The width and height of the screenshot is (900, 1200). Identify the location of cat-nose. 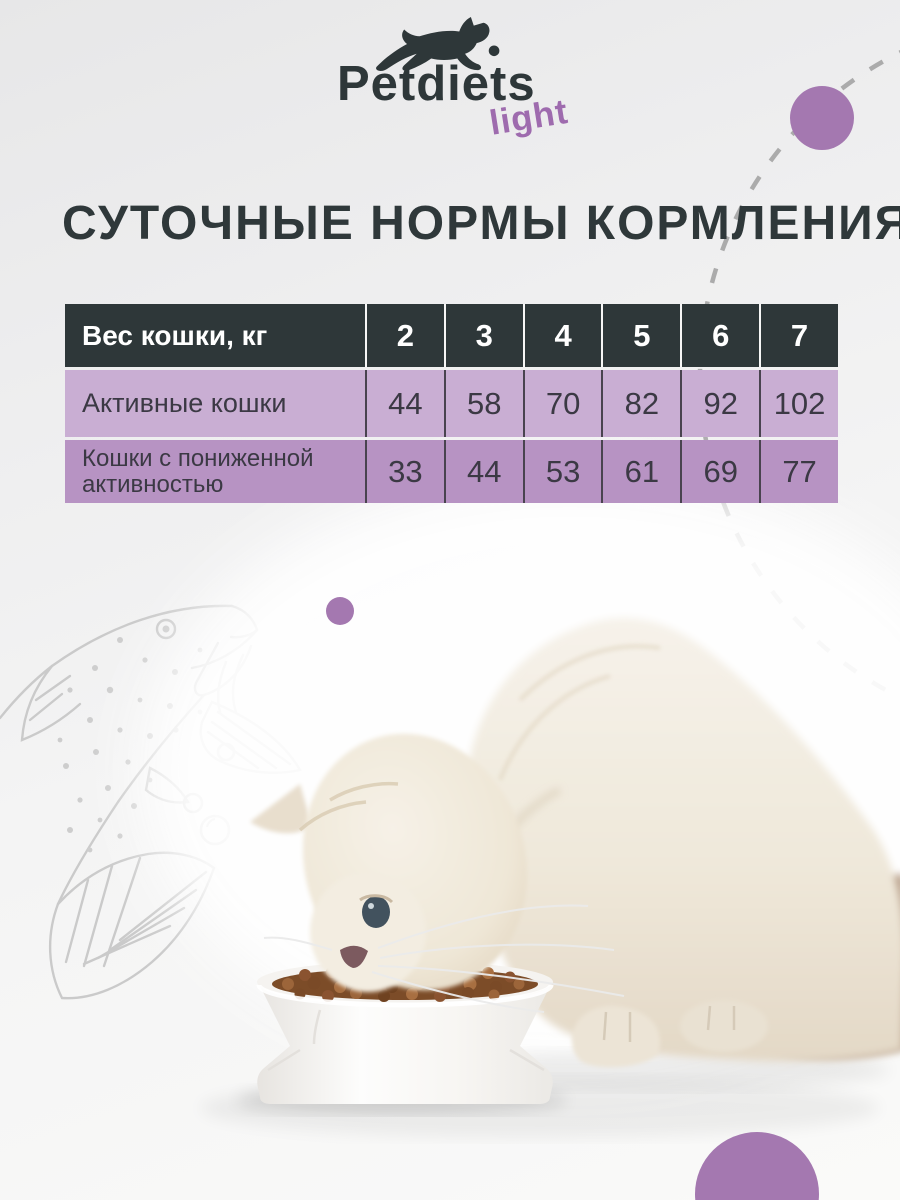
(354, 956).